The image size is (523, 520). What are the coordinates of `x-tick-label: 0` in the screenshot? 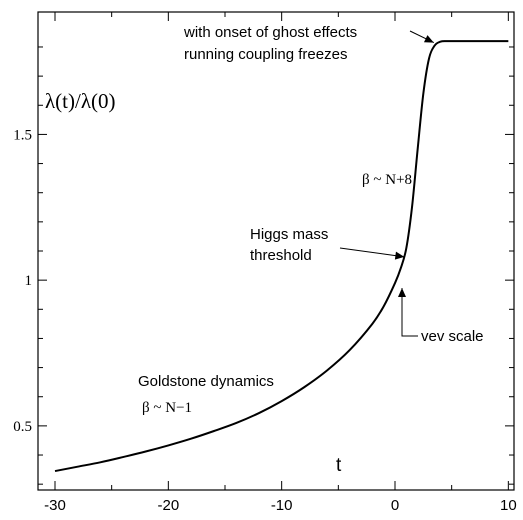 It's located at (395, 505).